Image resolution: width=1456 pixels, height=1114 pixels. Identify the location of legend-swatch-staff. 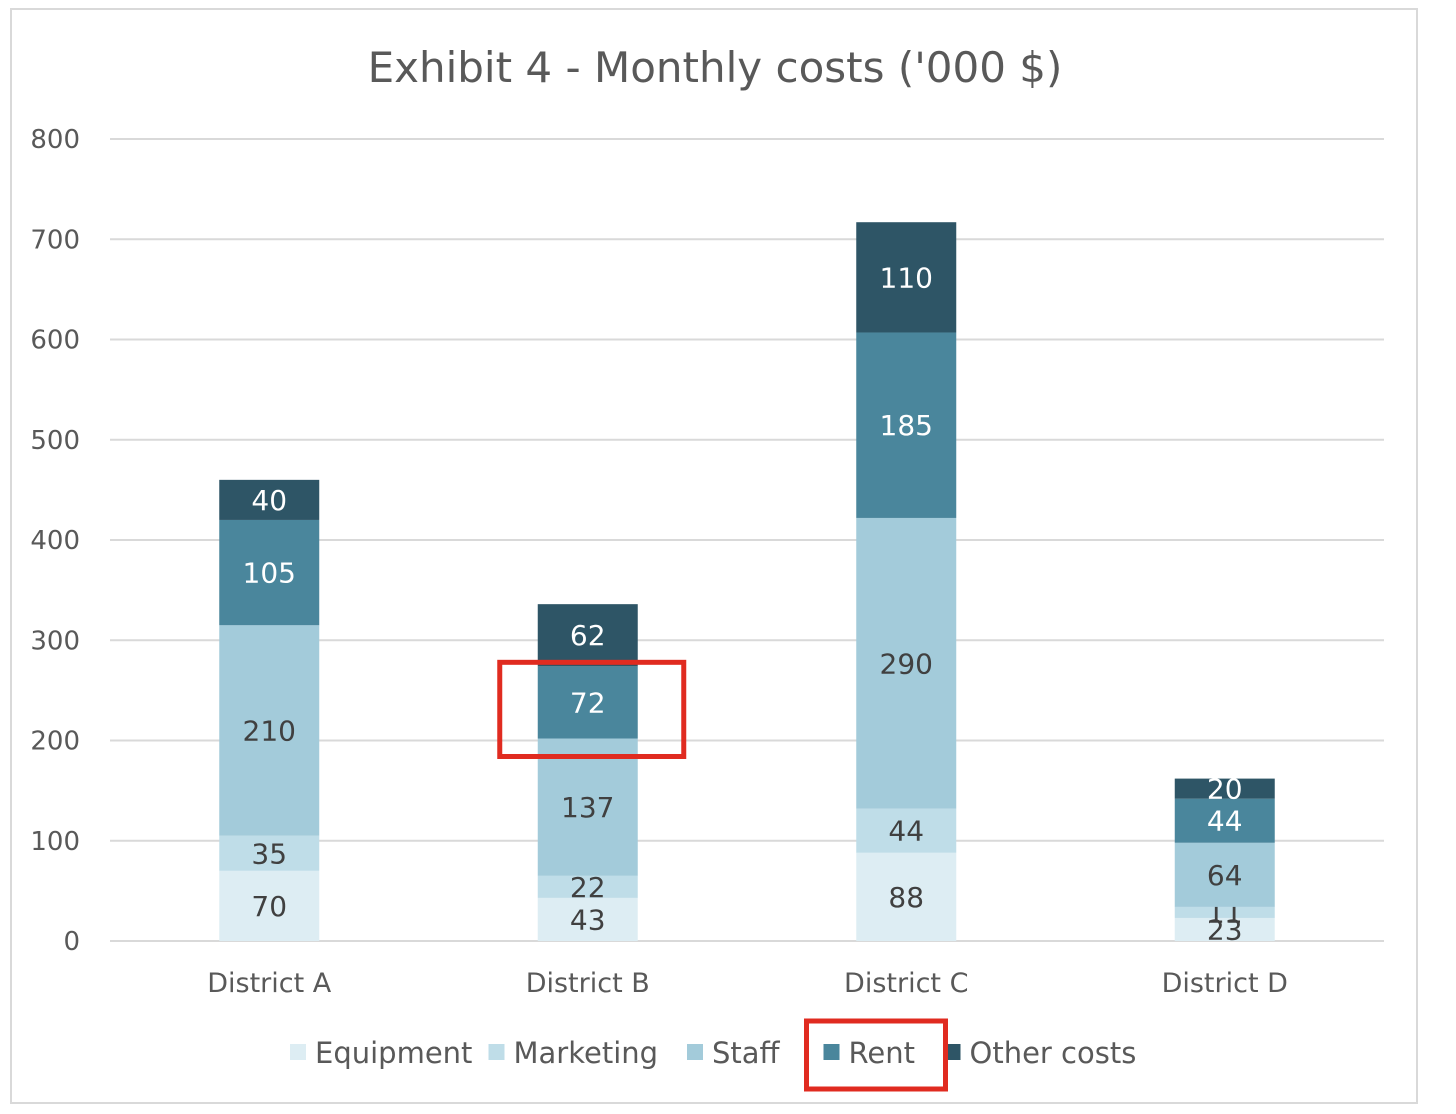
(695, 1052).